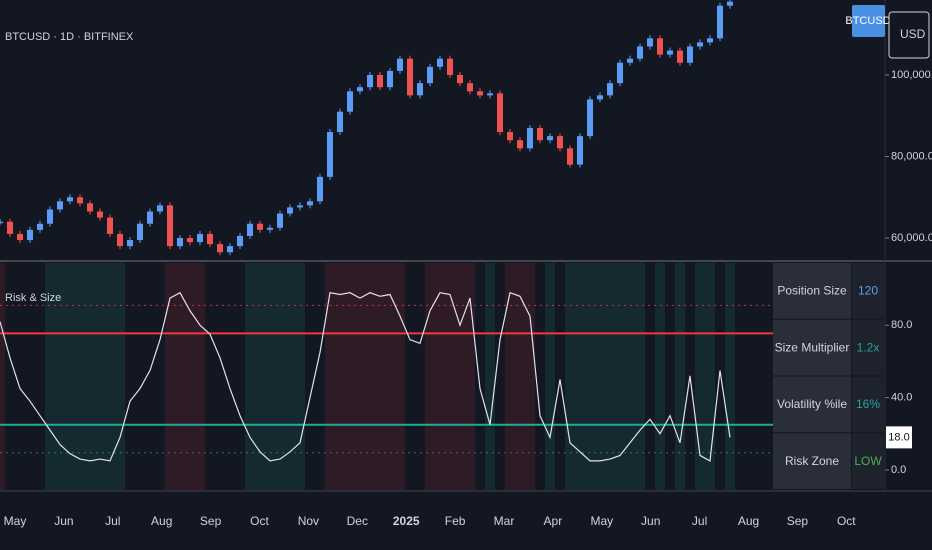  Describe the element at coordinates (911, 238) in the screenshot. I see `y-tick-label: 60,000.0` at that location.